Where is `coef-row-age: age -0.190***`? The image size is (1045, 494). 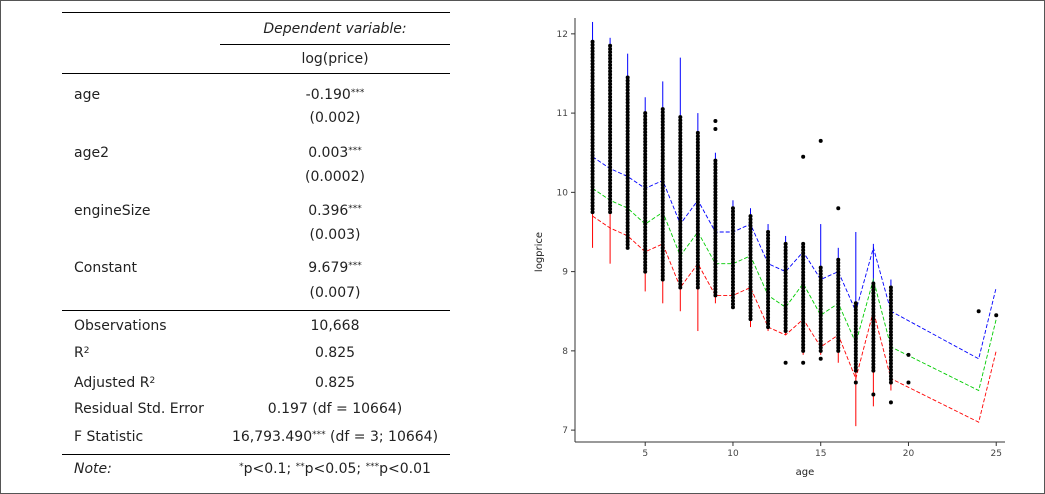 coef-row-age: age -0.190*** is located at coordinates (256, 95).